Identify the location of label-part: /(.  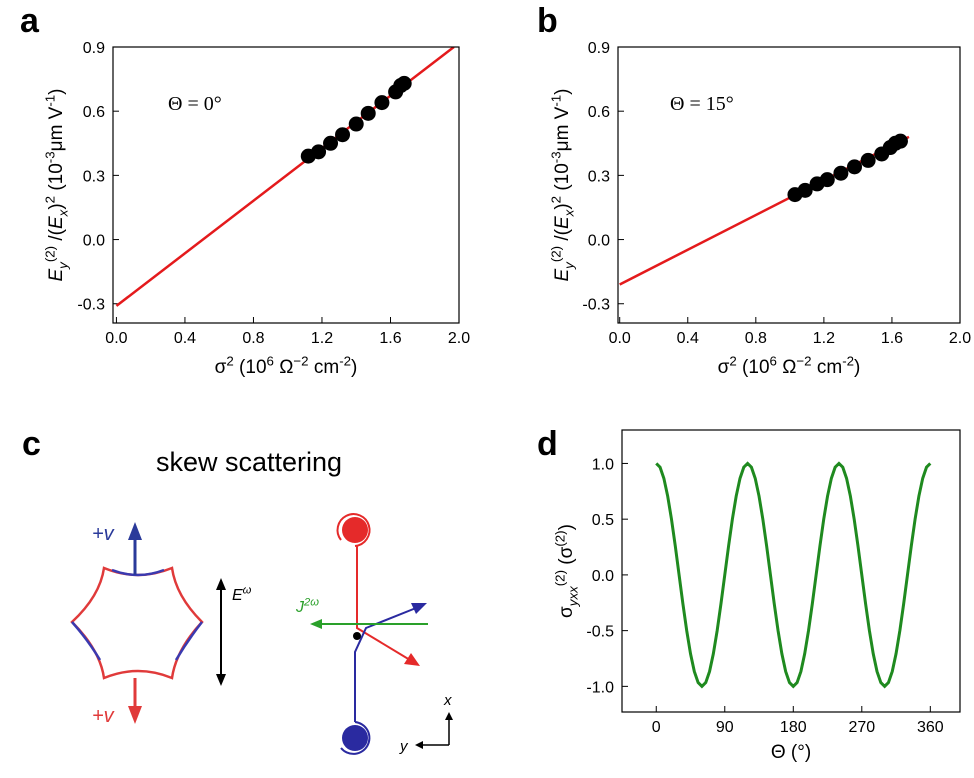
(562, 237).